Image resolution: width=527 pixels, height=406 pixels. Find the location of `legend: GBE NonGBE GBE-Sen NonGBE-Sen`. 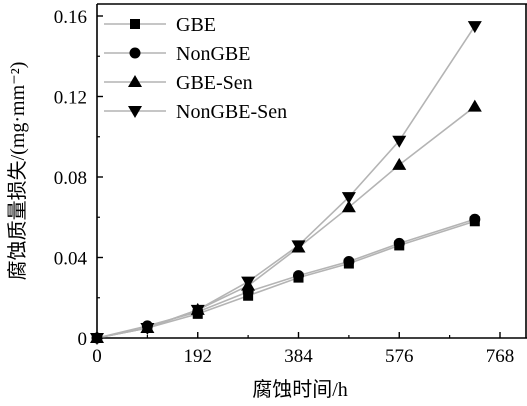

legend: GBE NonGBE GBE-Sen NonGBE-Sen is located at coordinates (195, 68).